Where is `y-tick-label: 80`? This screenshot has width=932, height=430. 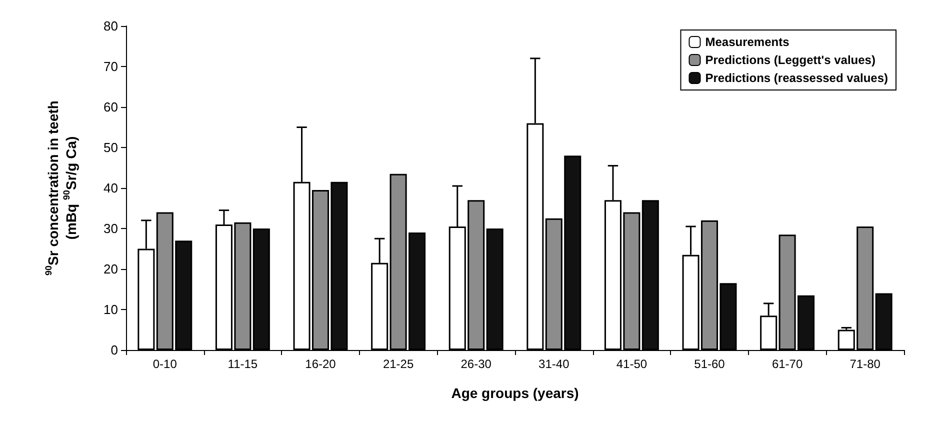
y-tick-label: 80 is located at coordinates (111, 26).